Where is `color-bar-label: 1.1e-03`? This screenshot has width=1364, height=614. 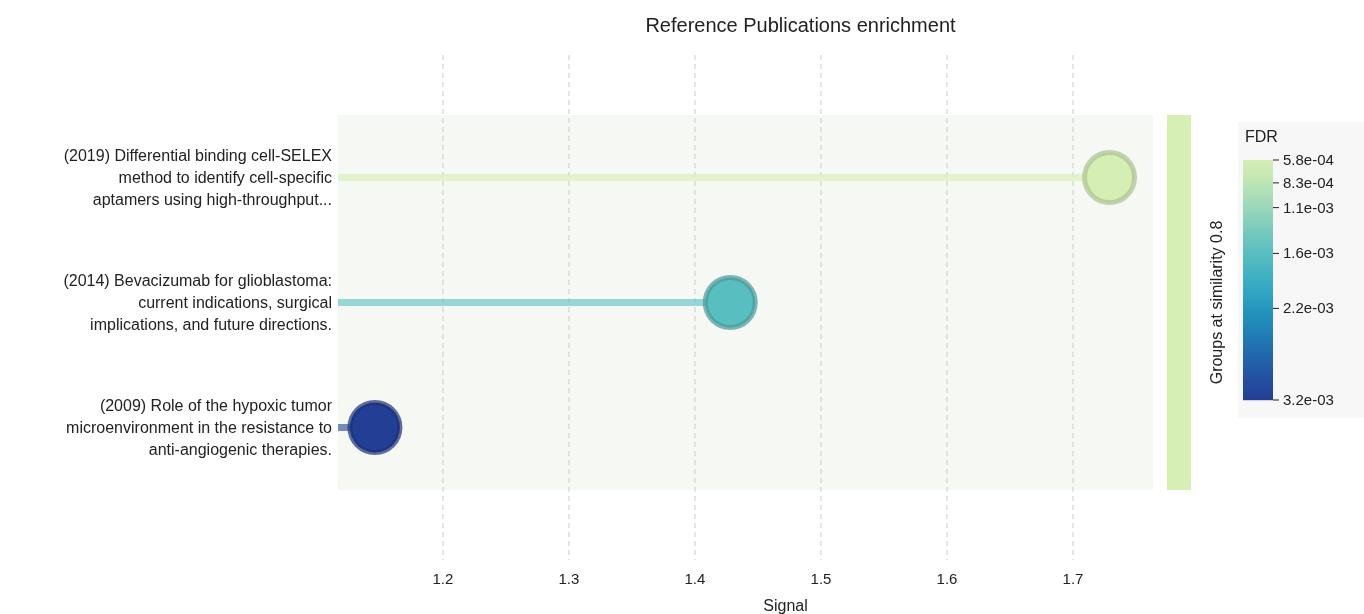
color-bar-label: 1.1e-03 is located at coordinates (1308, 207).